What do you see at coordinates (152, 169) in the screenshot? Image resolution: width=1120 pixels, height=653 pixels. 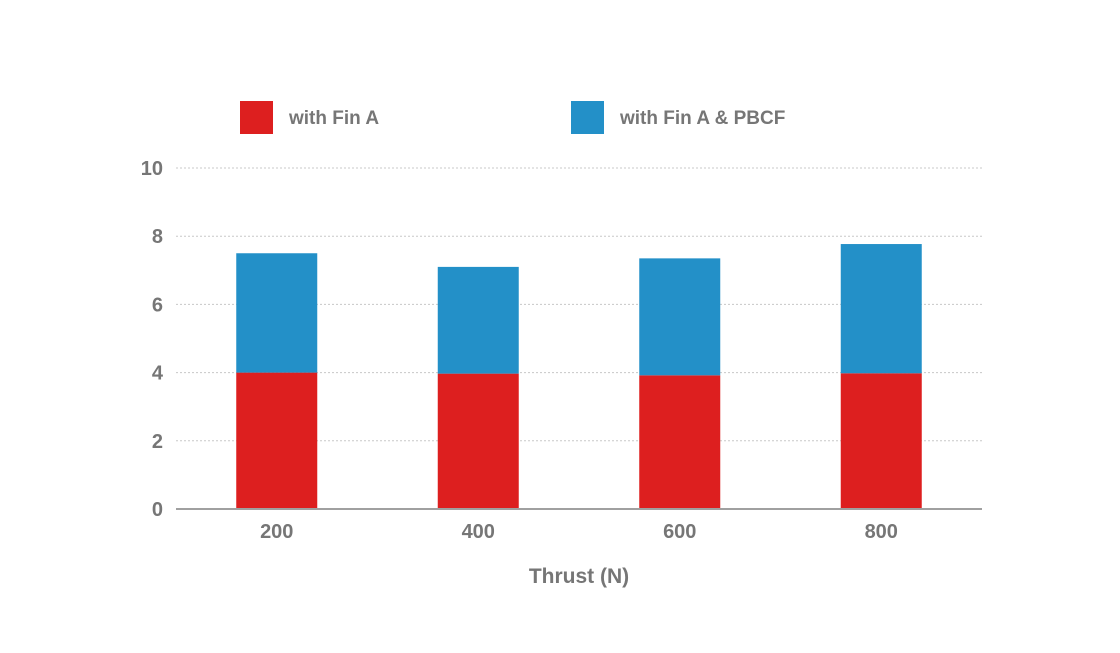 I see `y-tick-label: 10` at bounding box center [152, 169].